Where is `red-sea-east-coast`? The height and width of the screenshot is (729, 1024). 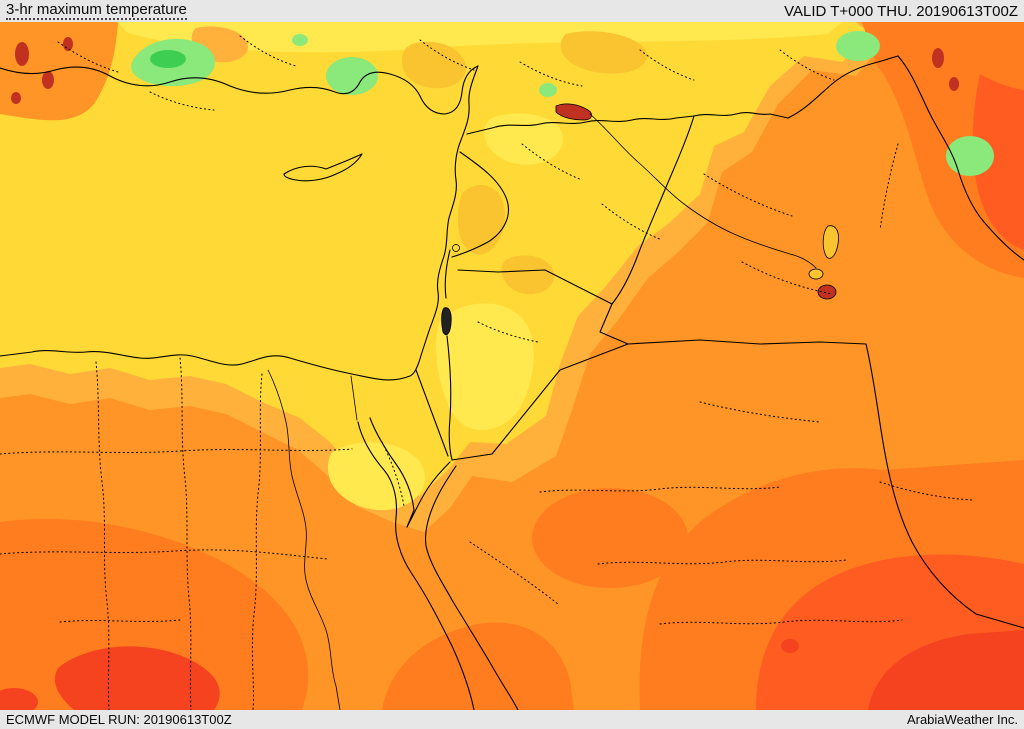
red-sea-east-coast is located at coordinates (471, 587).